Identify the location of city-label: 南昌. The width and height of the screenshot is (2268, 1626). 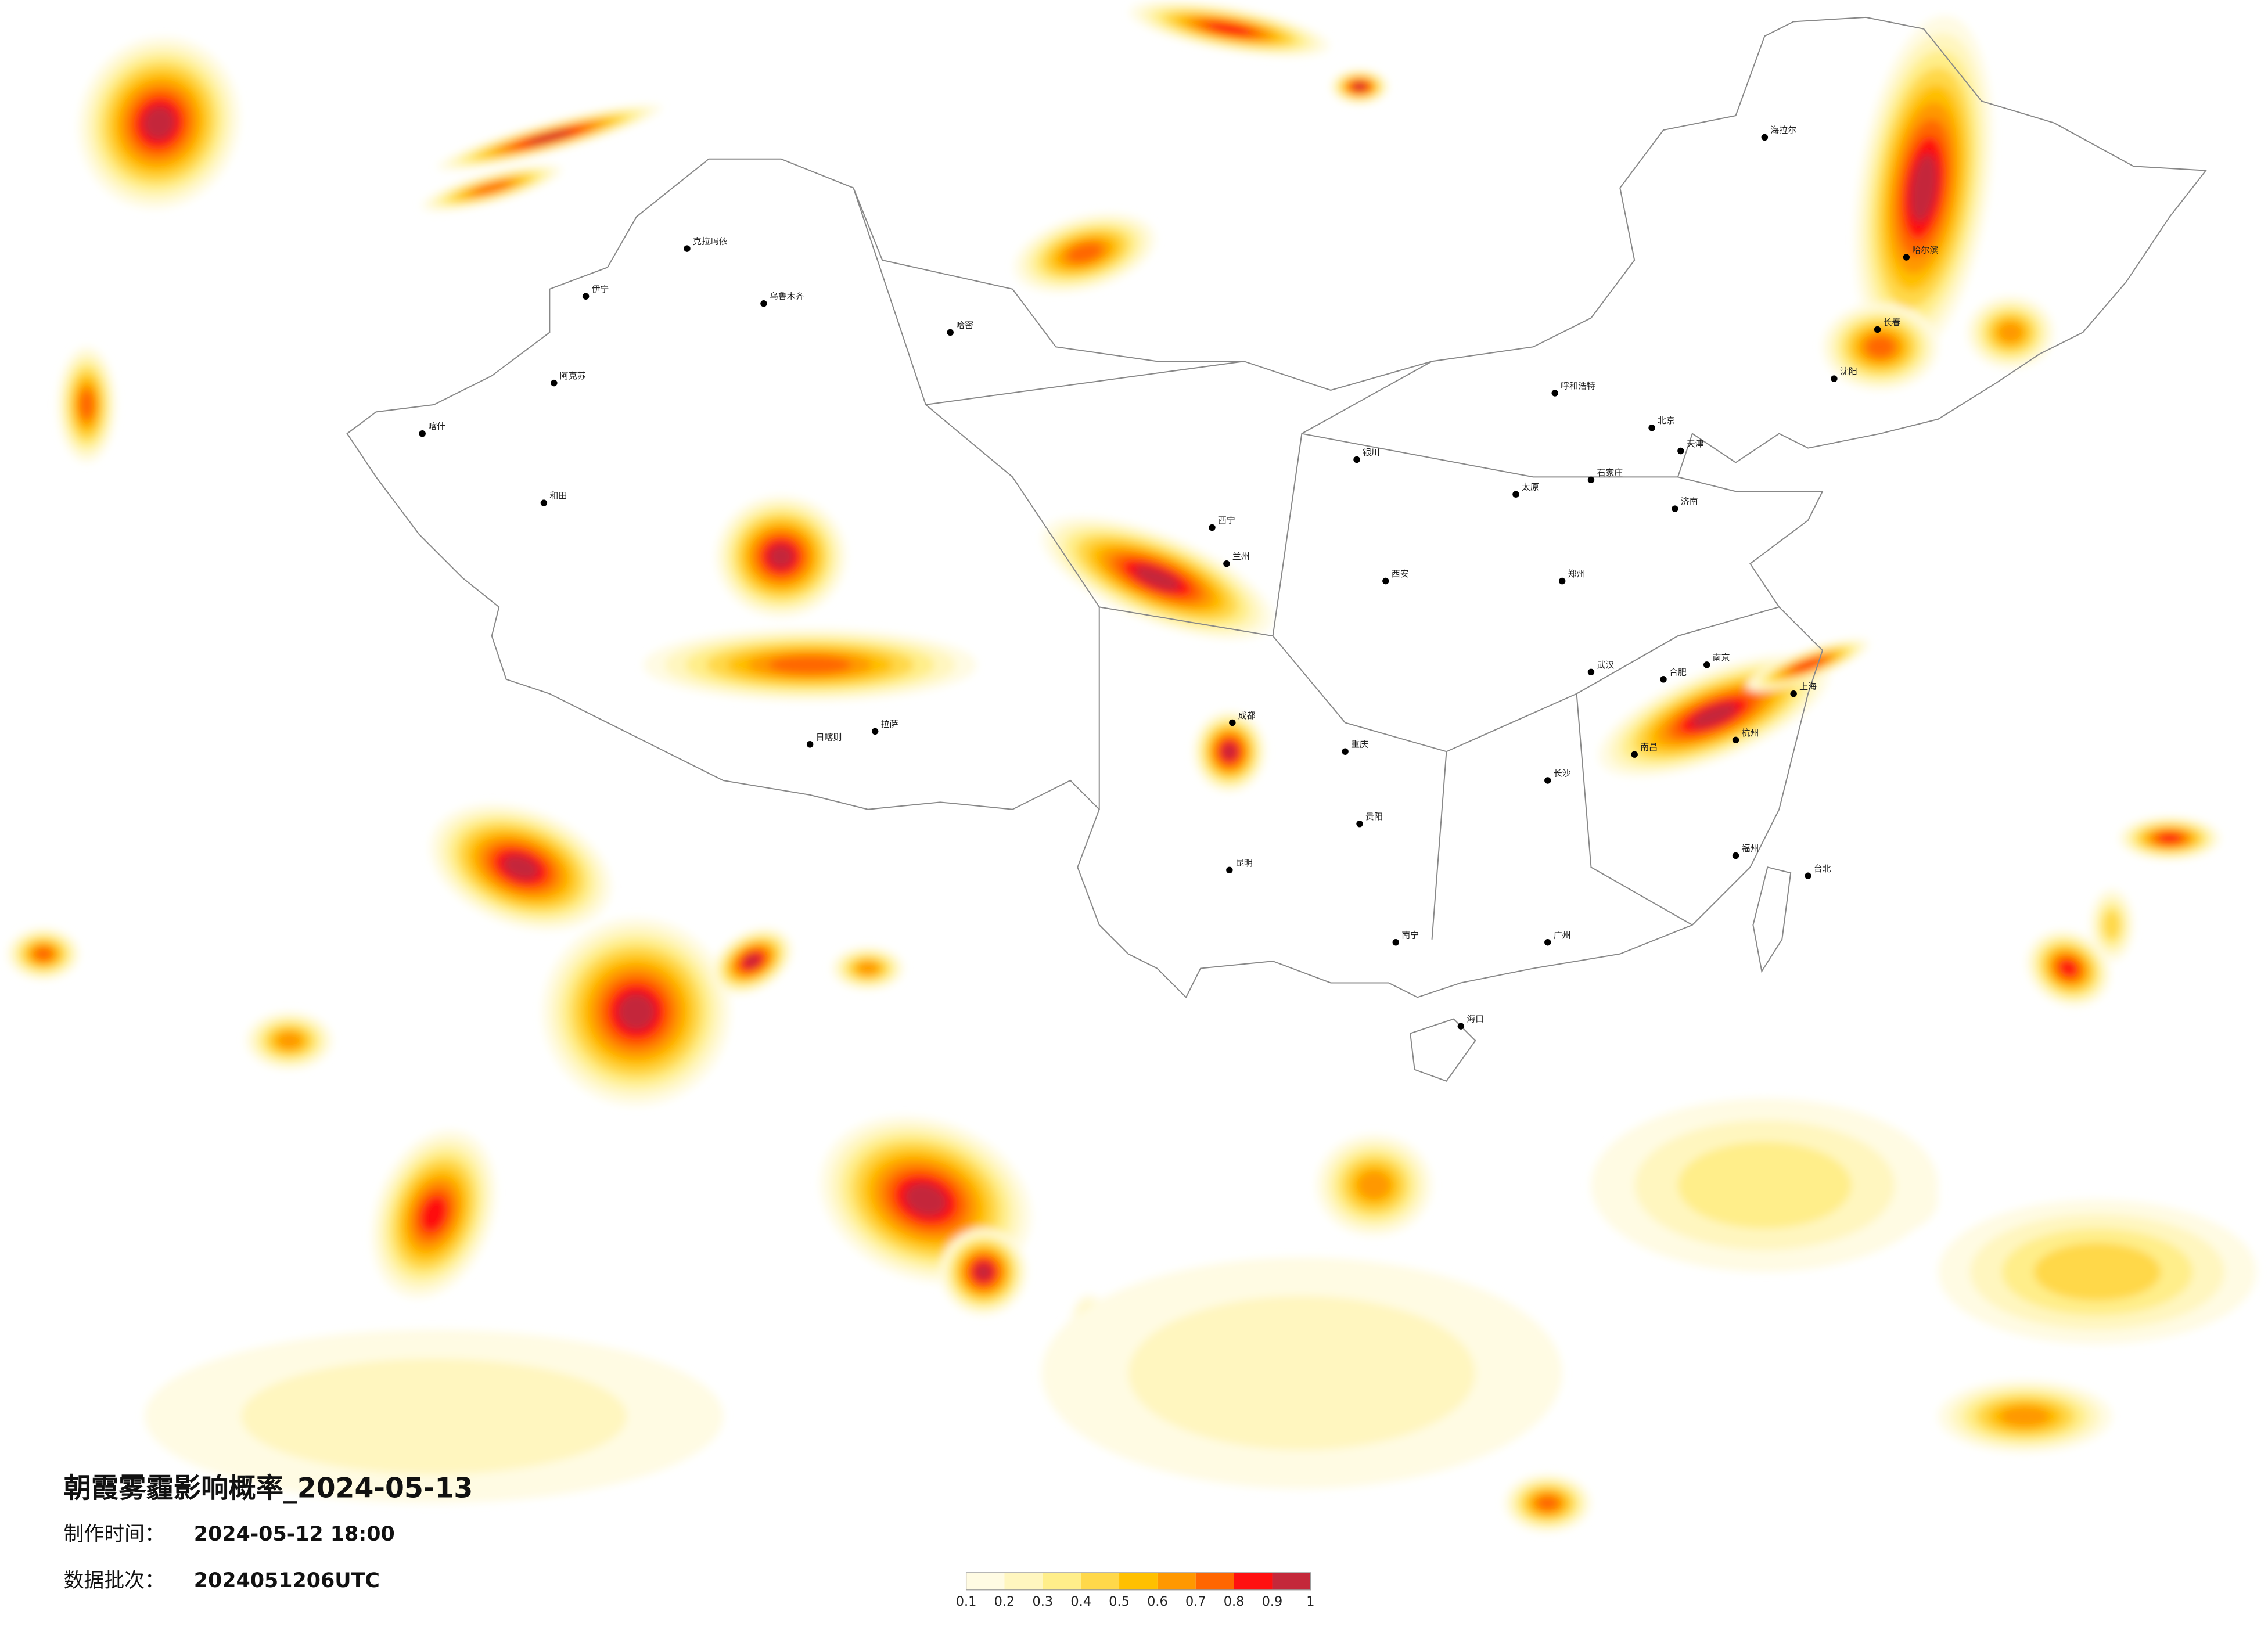
(1649, 747).